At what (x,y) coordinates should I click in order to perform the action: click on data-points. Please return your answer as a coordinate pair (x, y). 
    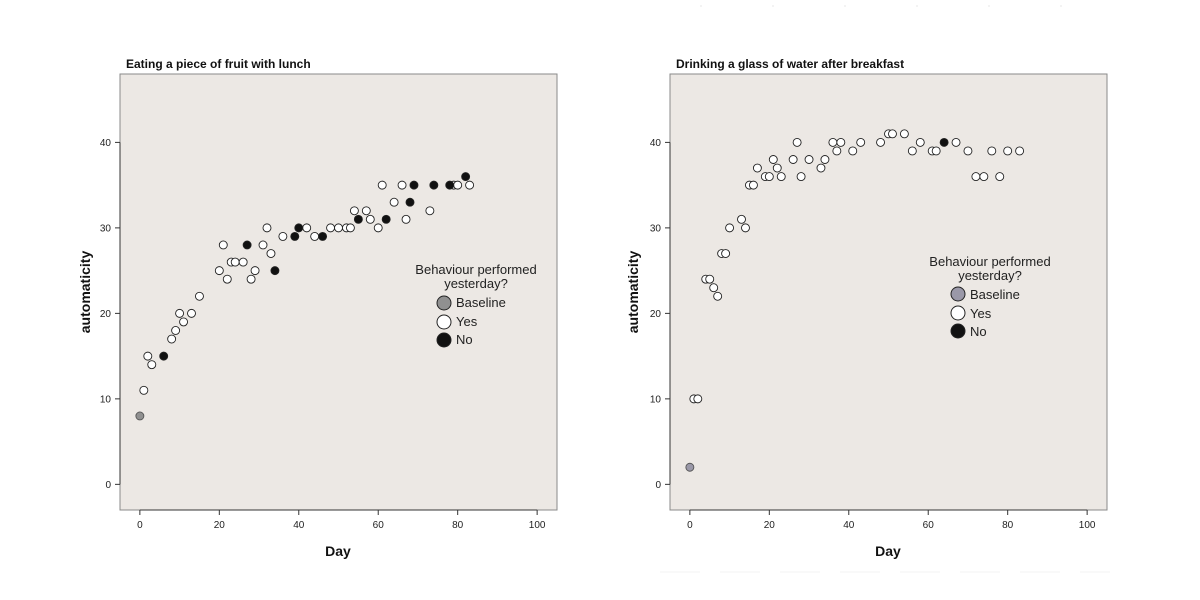
    Looking at the image, I should click on (305, 296).